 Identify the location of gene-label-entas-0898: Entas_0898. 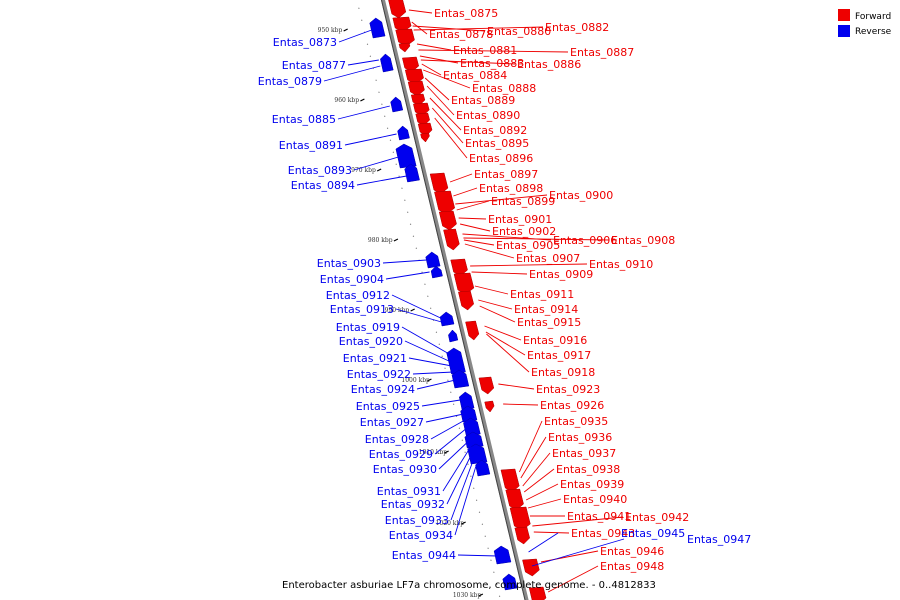
(511, 188).